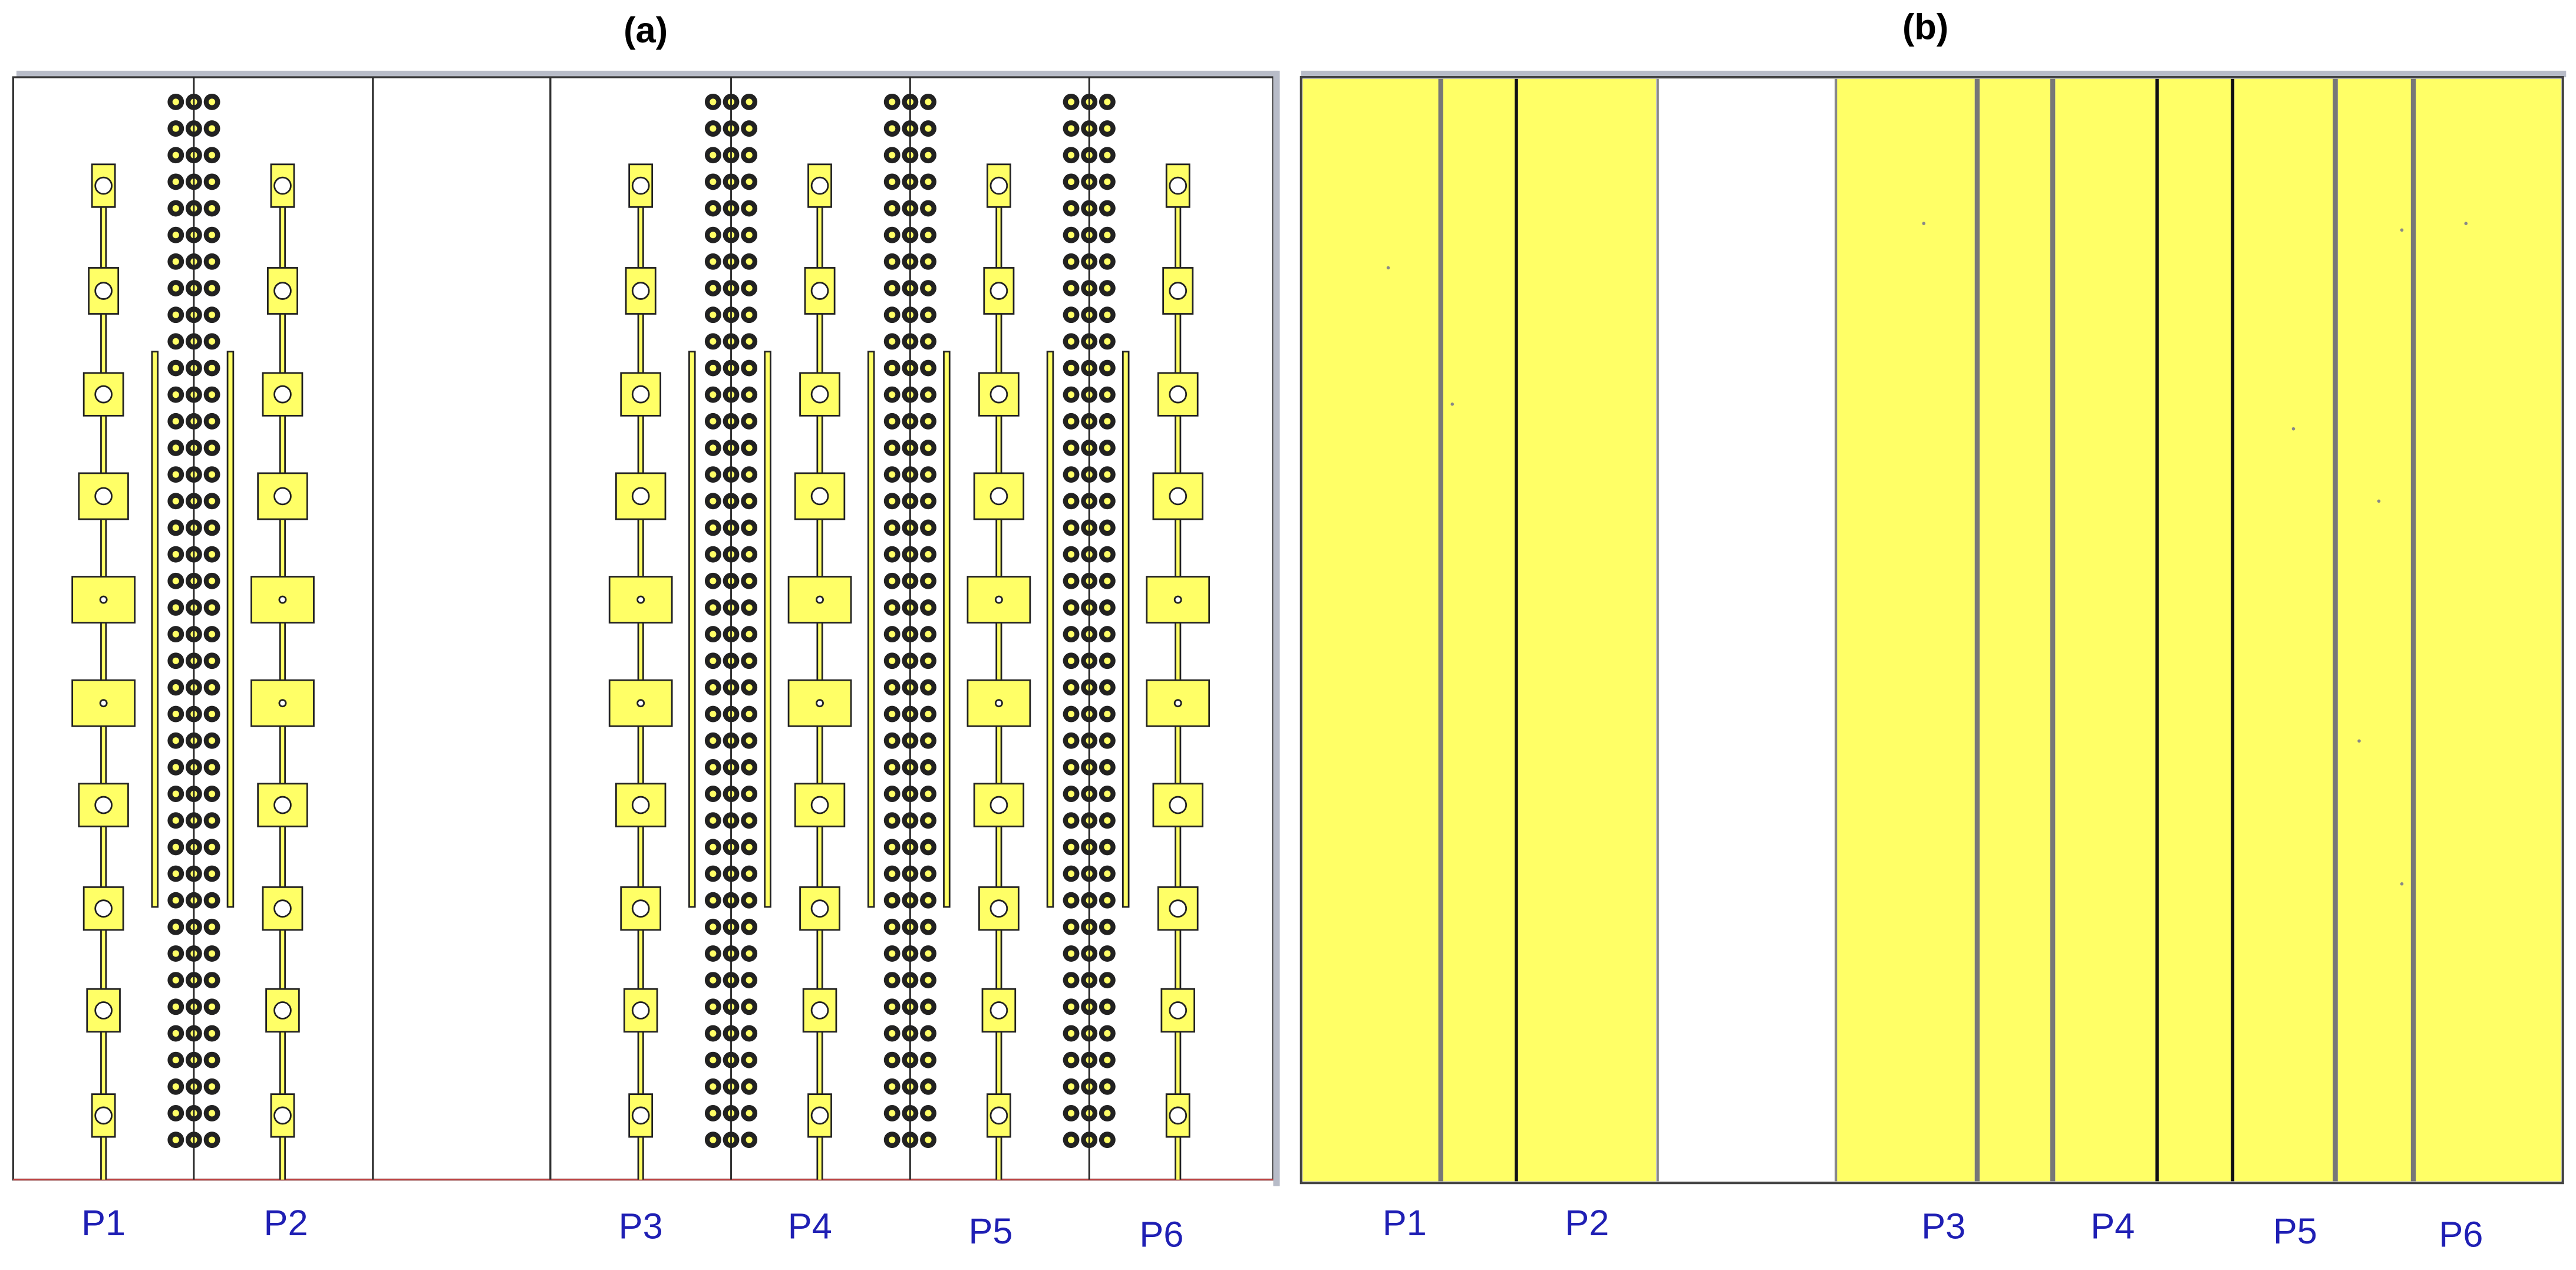  Describe the element at coordinates (641, 1225) in the screenshot. I see `port-label: P3` at that location.